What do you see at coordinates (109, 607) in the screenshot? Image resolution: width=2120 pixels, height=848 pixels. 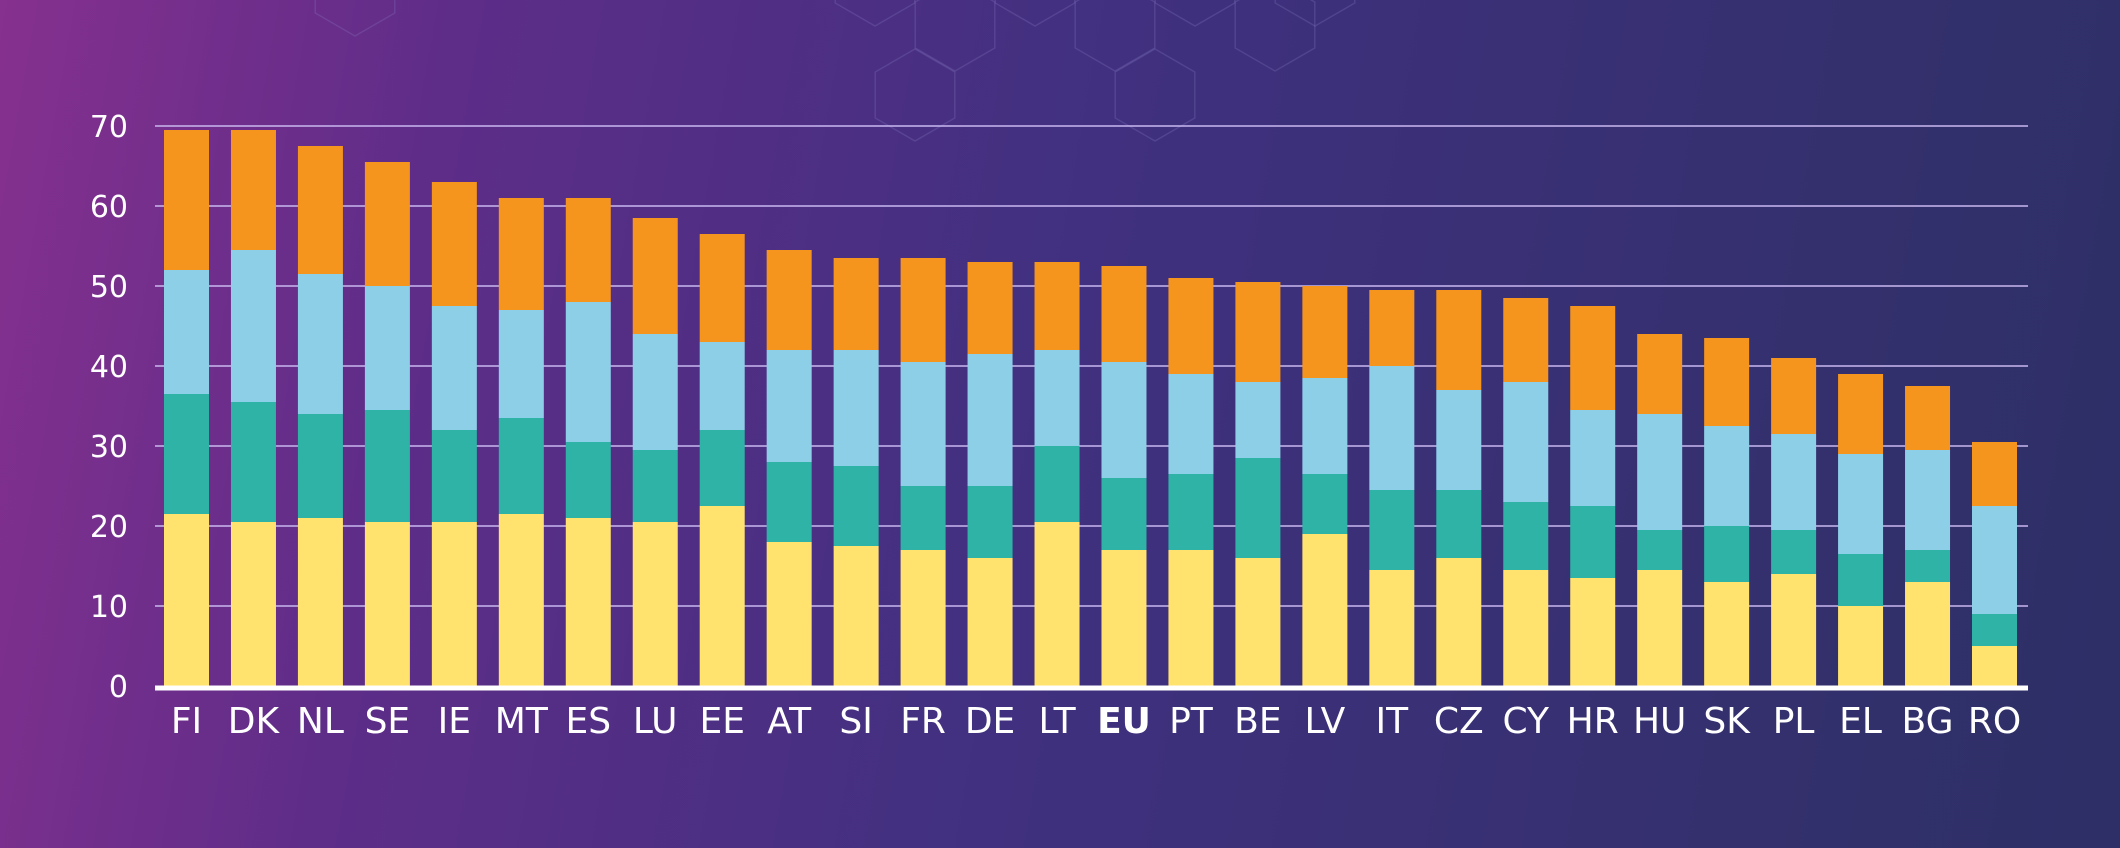 I see `y-tick-label: 10` at bounding box center [109, 607].